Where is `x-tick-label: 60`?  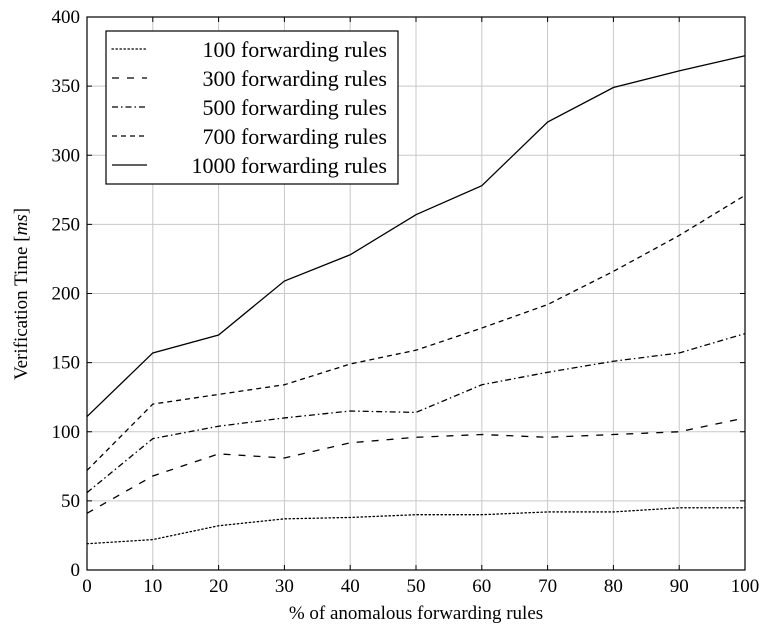 x-tick-label: 60 is located at coordinates (481, 586).